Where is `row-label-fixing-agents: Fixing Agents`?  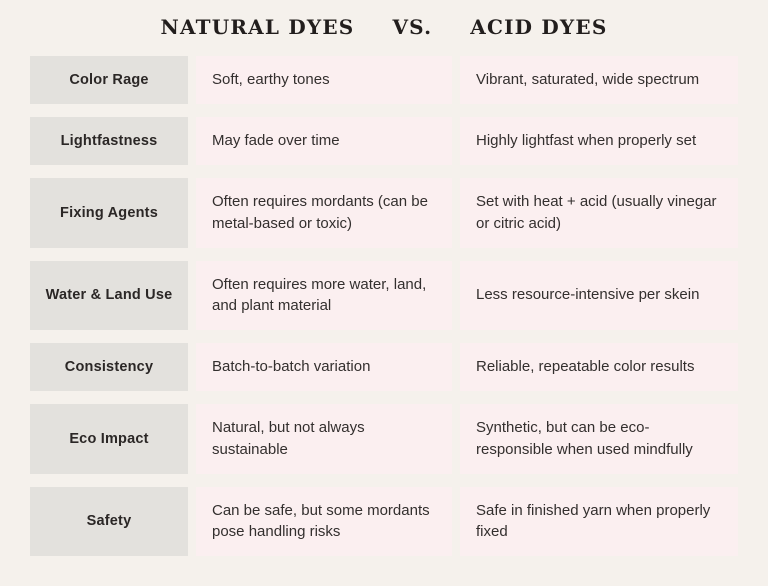
row-label-fixing-agents: Fixing Agents is located at coordinates (109, 213).